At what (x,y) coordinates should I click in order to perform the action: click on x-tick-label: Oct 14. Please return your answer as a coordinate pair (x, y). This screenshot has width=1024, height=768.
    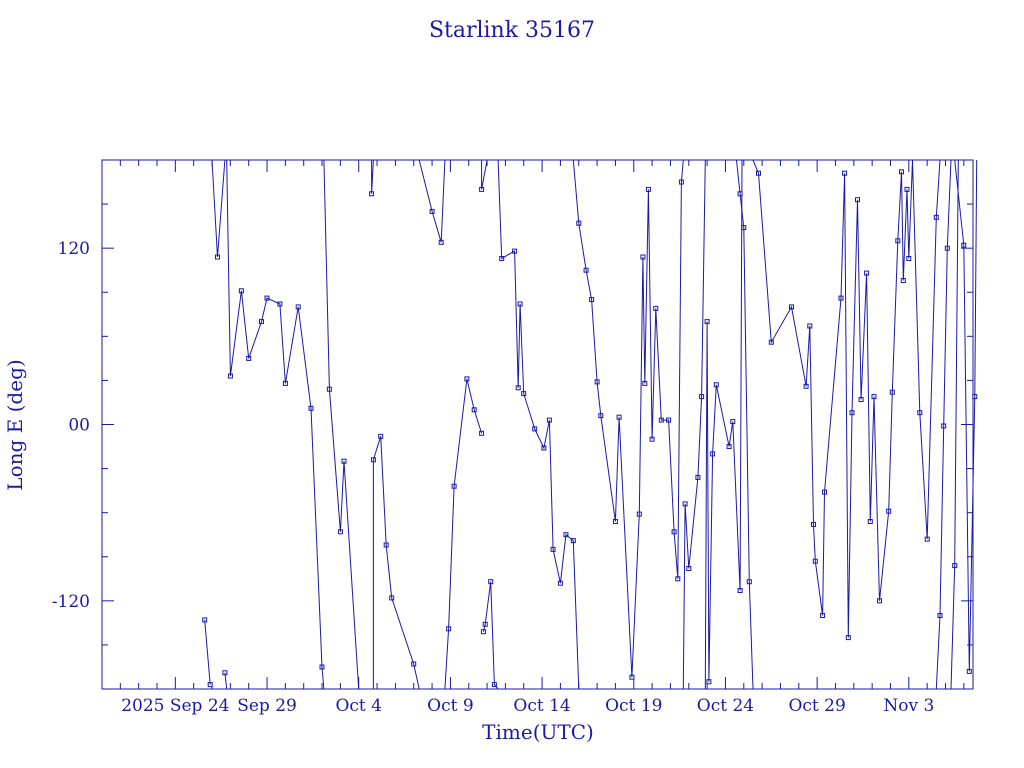
    Looking at the image, I should click on (541, 706).